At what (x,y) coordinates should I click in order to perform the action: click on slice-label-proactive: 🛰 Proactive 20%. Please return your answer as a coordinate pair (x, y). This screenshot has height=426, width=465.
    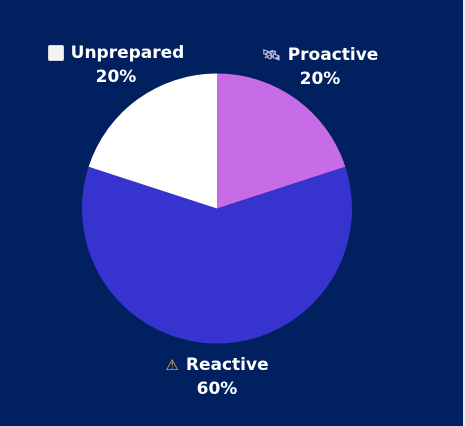
    Looking at the image, I should click on (320, 67).